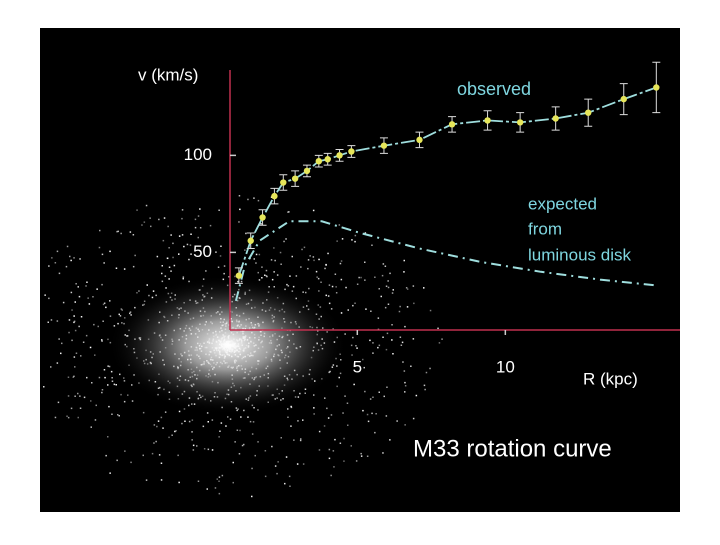  I want to click on series-label: expected, so click(562, 203).